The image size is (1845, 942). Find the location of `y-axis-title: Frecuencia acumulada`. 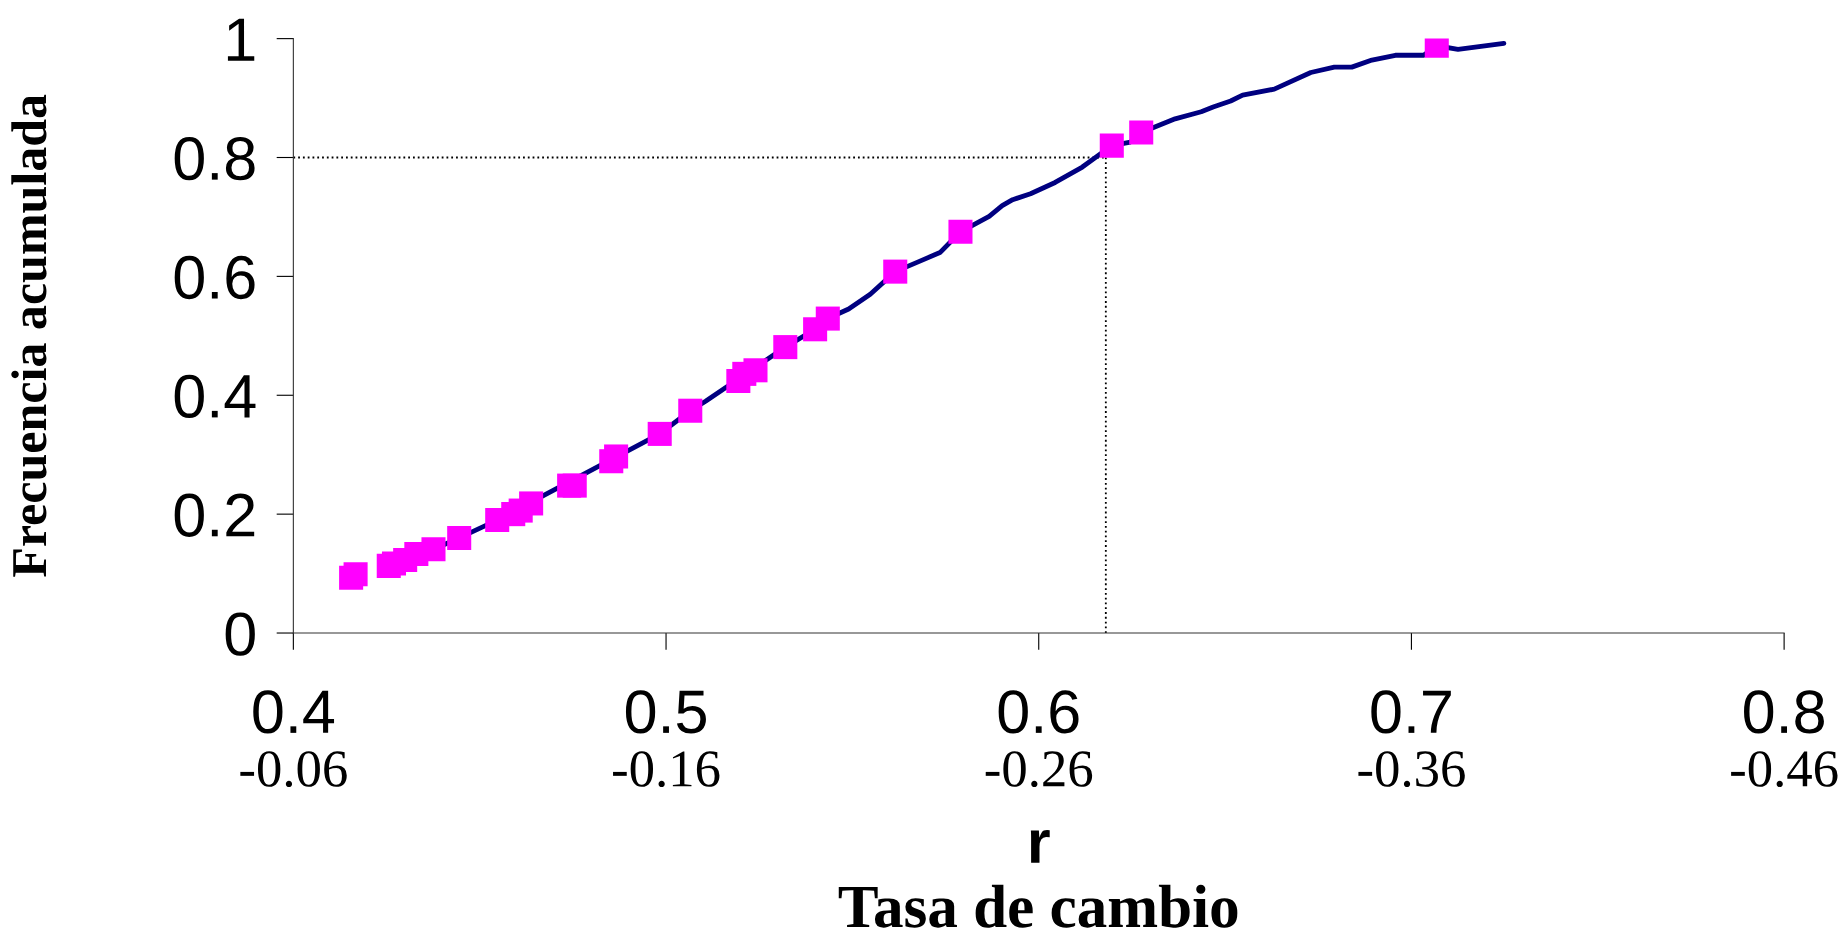

y-axis-title: Frecuencia acumulada is located at coordinates (29, 335).